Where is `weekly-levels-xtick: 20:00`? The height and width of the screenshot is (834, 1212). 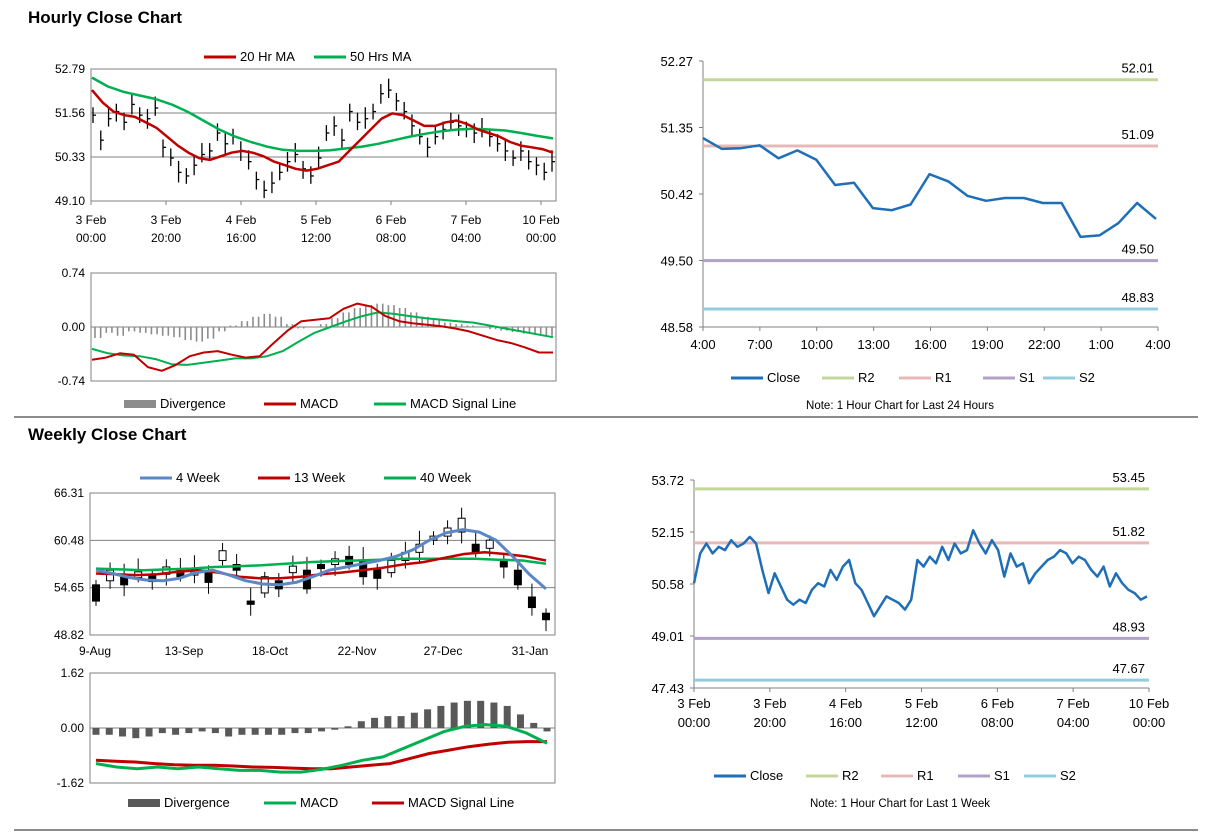
weekly-levels-xtick: 20:00 is located at coordinates (770, 722).